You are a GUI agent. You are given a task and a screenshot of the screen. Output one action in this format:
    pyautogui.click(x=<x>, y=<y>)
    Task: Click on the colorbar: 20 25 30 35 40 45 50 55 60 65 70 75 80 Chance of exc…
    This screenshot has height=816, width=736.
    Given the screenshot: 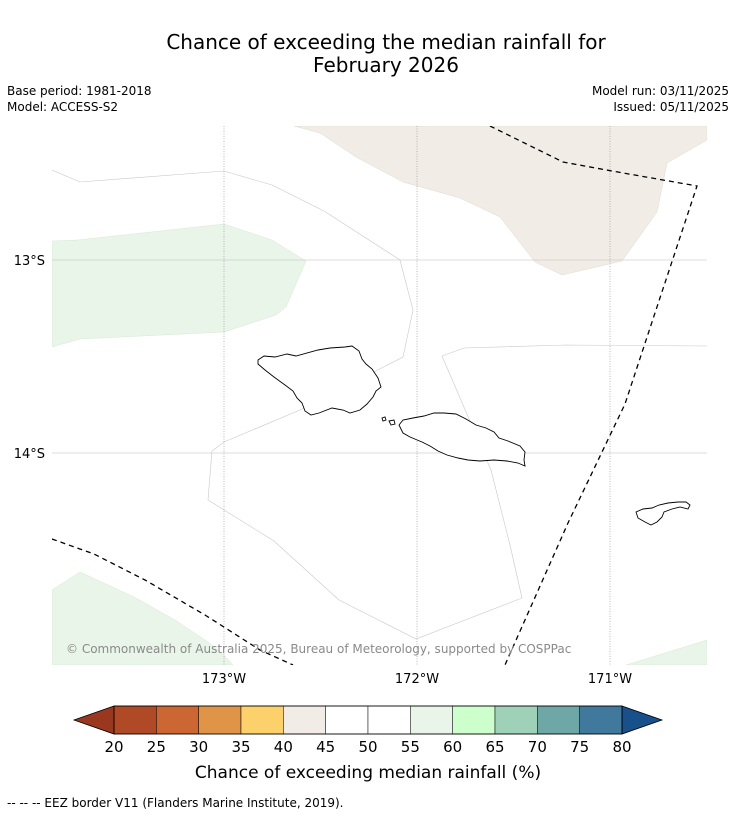 What is the action you would take?
    pyautogui.click(x=368, y=744)
    